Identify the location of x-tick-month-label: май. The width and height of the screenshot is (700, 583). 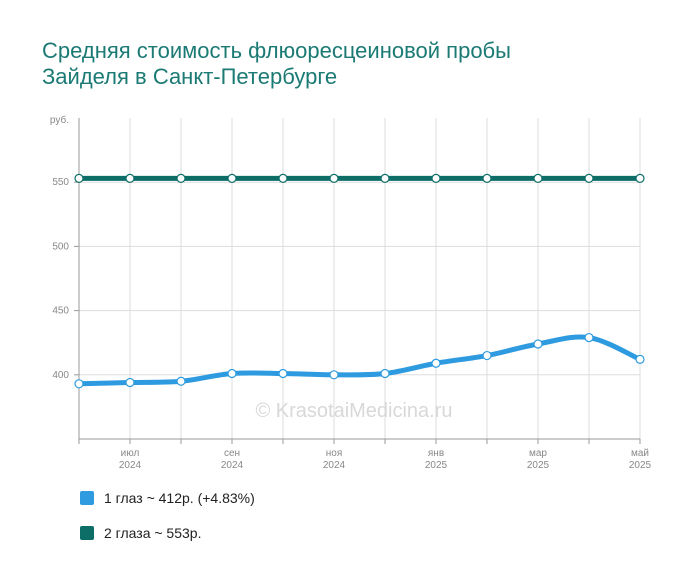
(640, 453).